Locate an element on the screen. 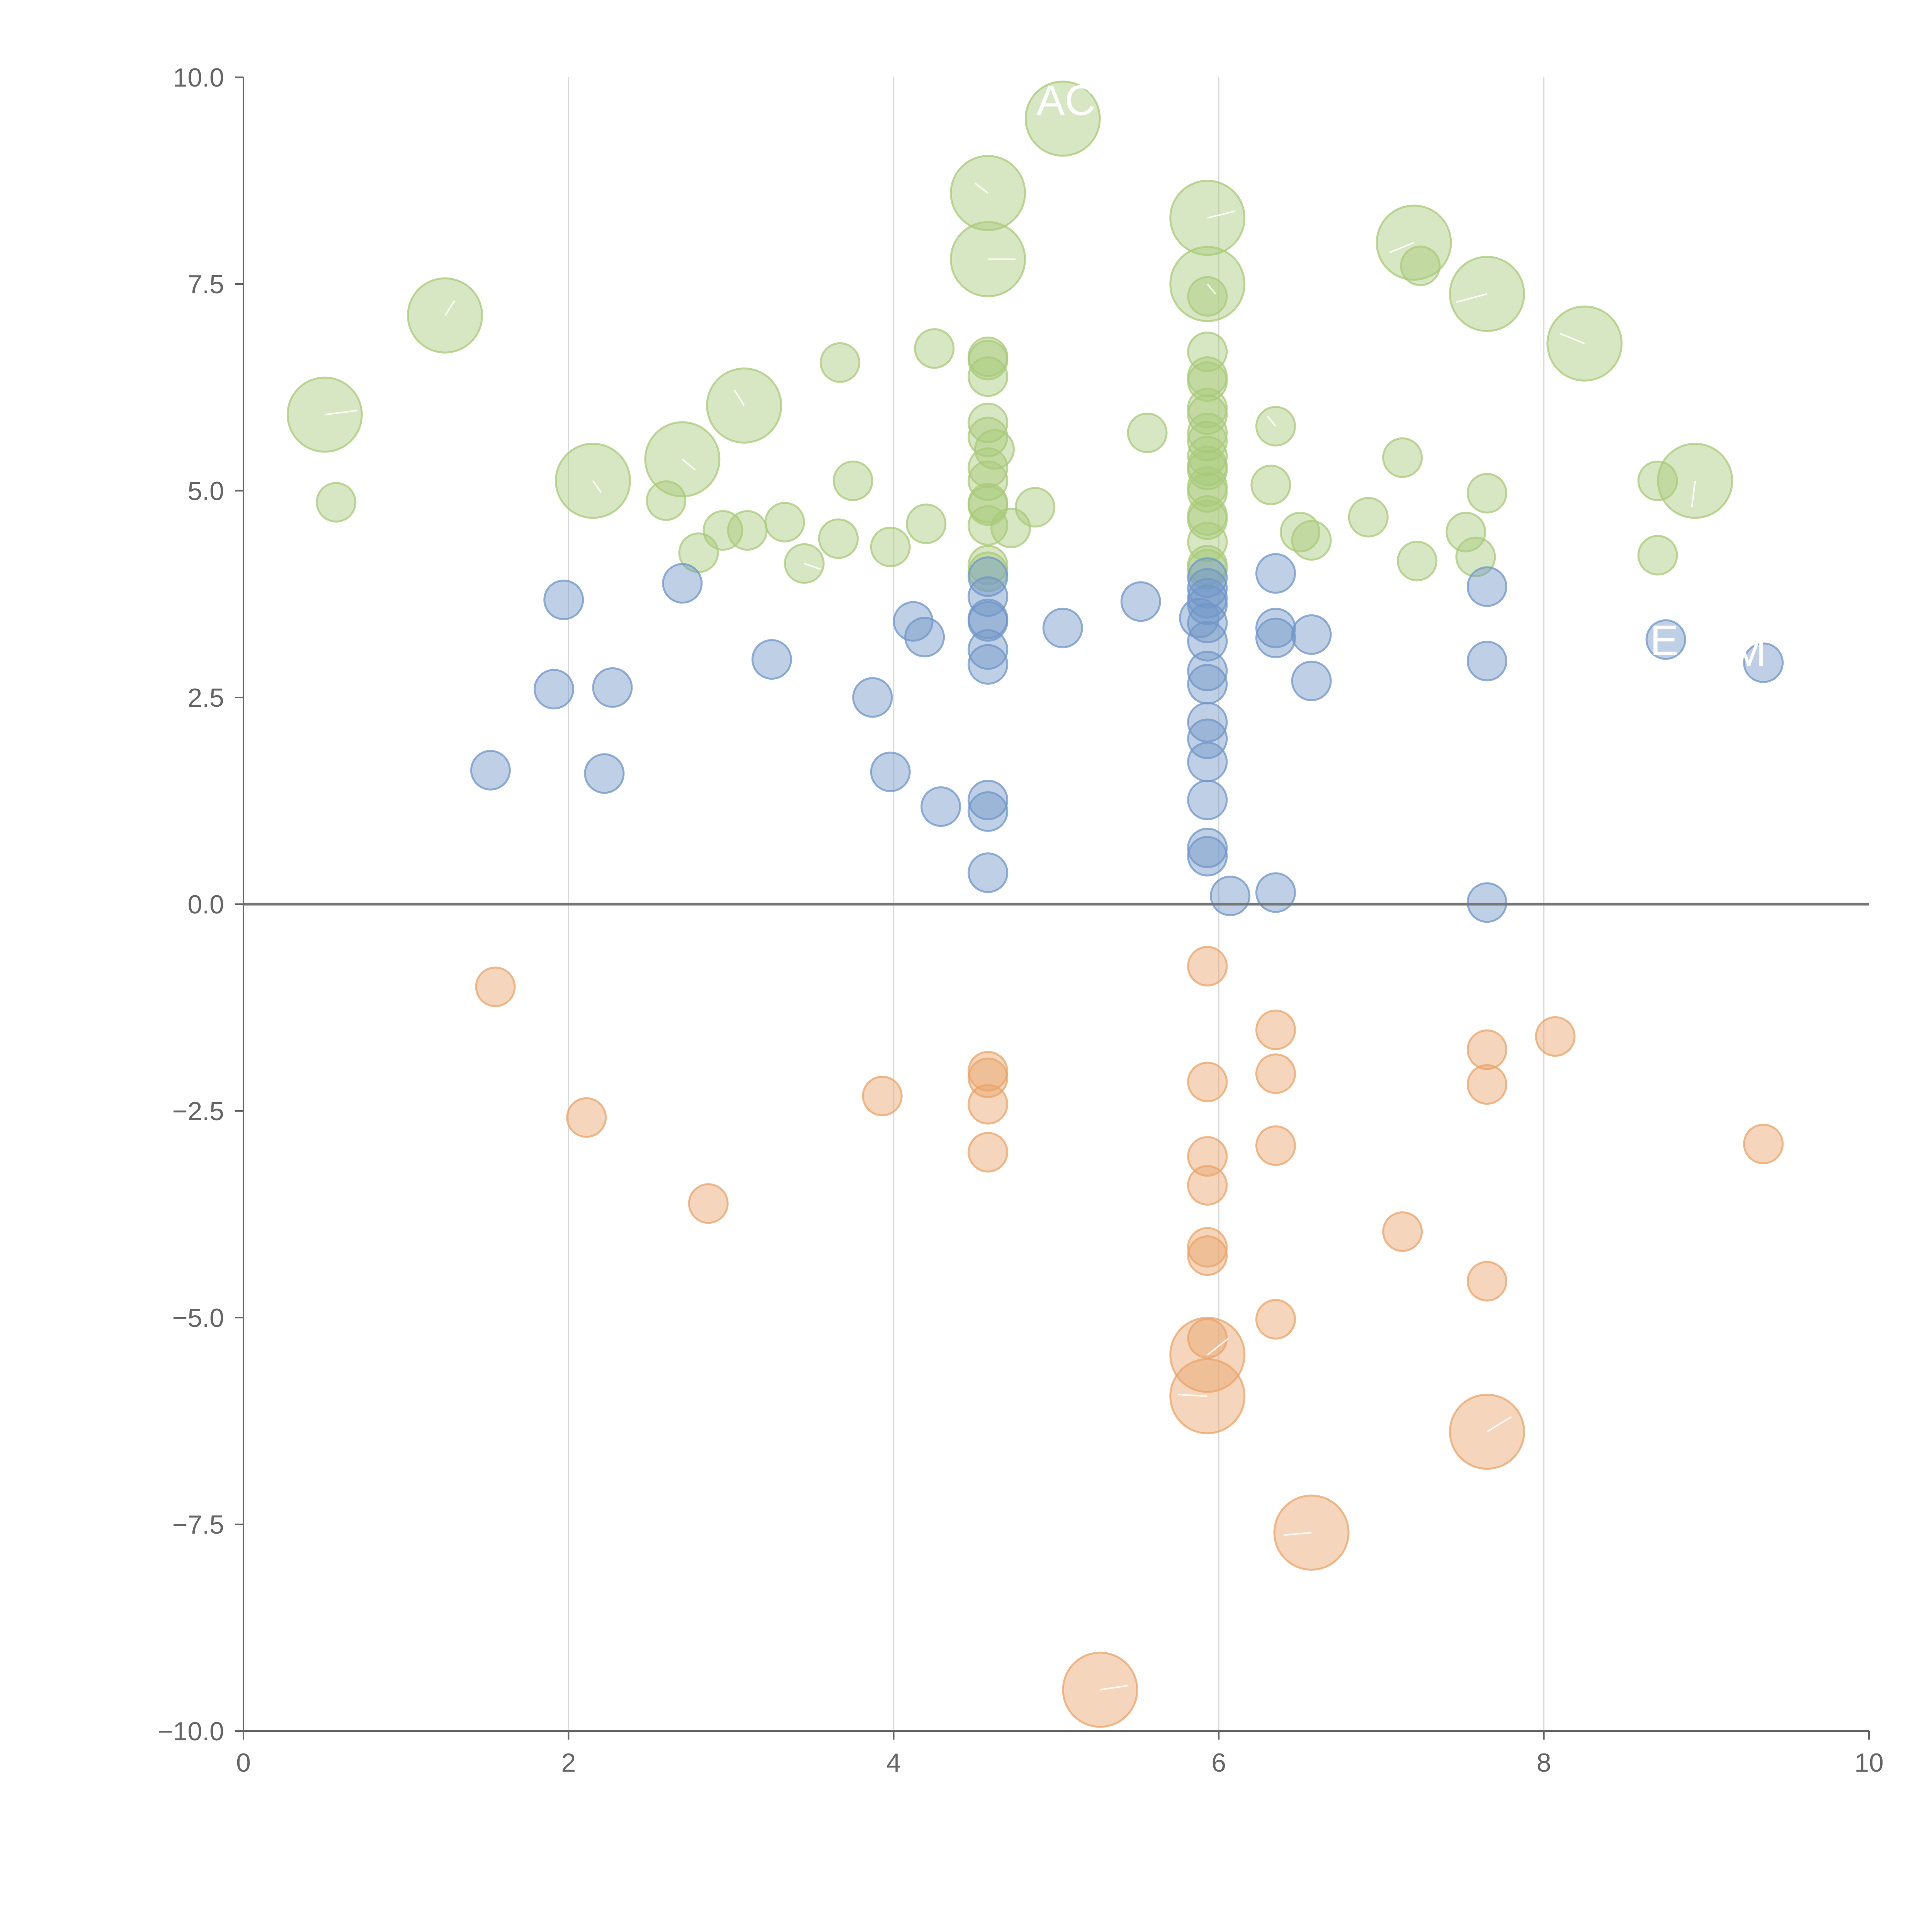 This screenshot has height=1932, width=1932. x-tick-label: 4 is located at coordinates (893, 1763).